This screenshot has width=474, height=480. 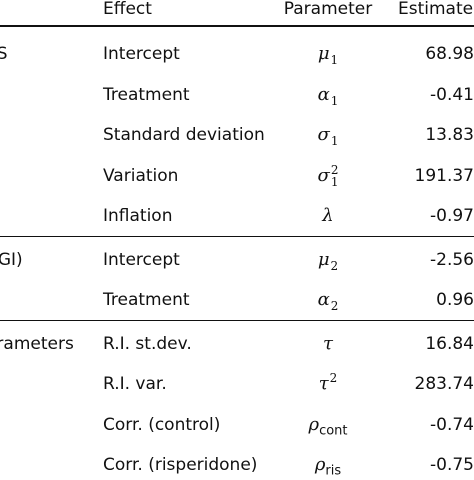 What do you see at coordinates (237, 12) in the screenshot?
I see `table-header-row: Effect Parameter Estimate` at bounding box center [237, 12].